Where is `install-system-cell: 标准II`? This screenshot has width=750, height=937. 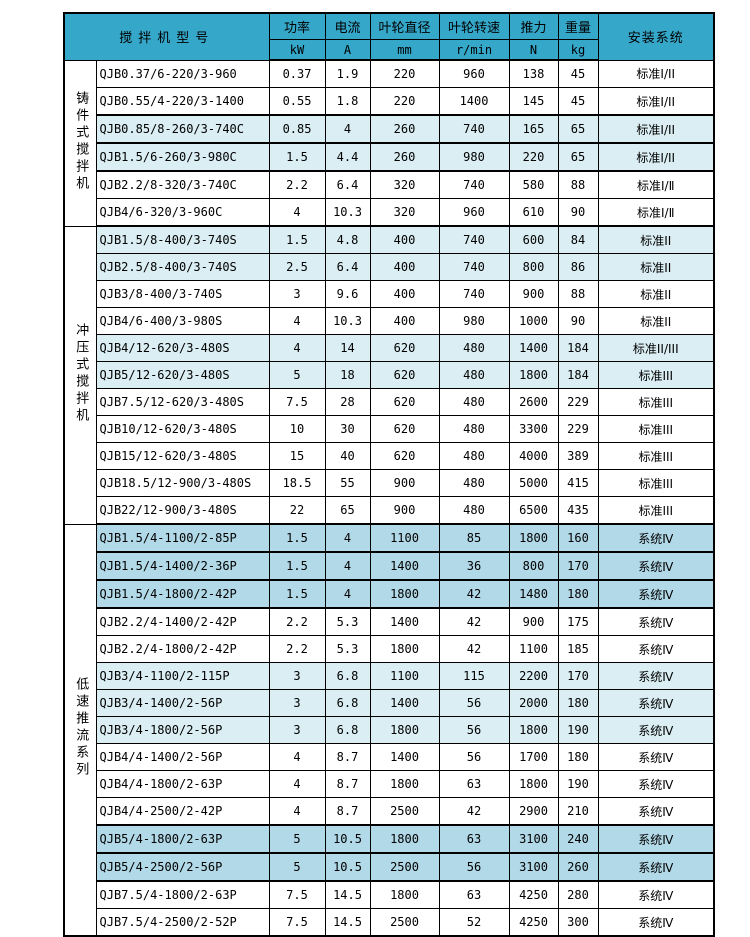
install-system-cell: 标准II is located at coordinates (656, 267).